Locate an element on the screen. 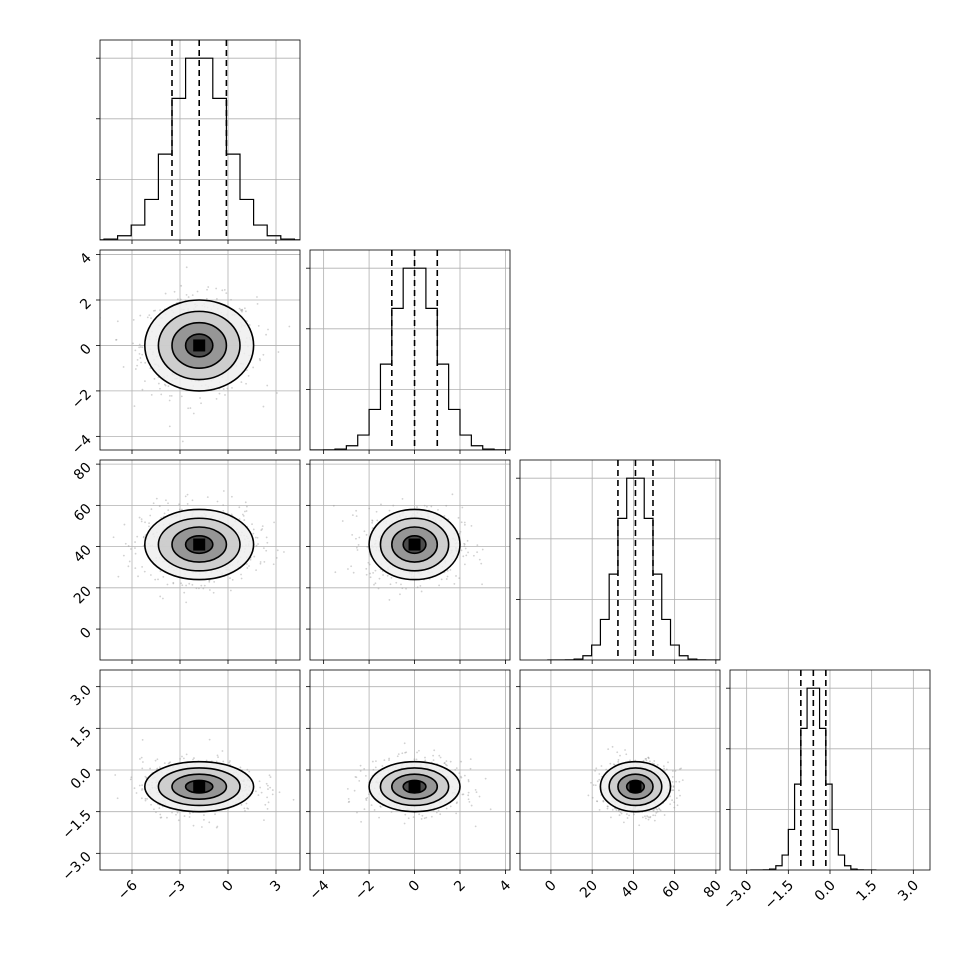  y-tick-label: −1.5 is located at coordinates (76, 824).